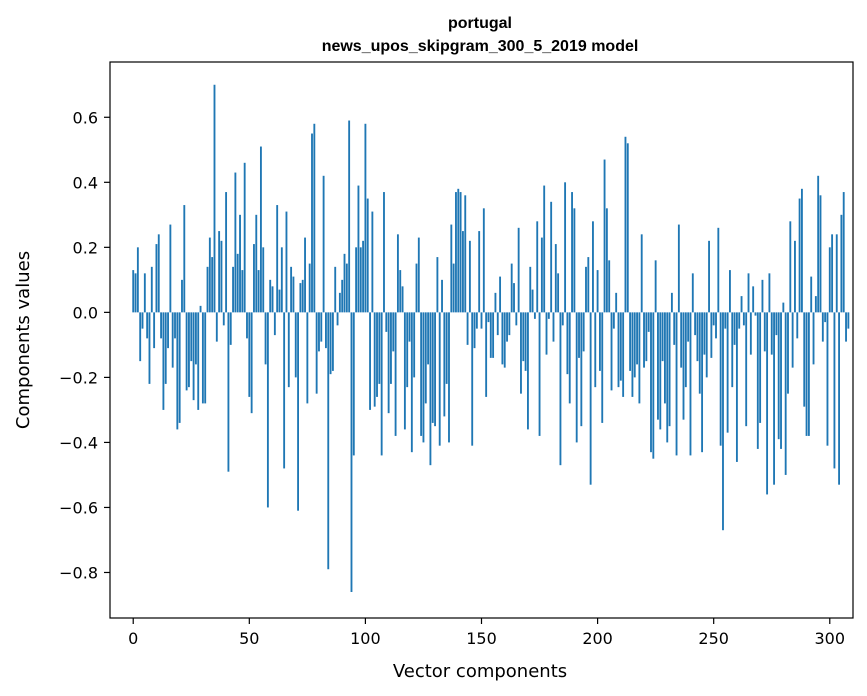  Describe the element at coordinates (597, 638) in the screenshot. I see `x-tick-label-200: 200` at that location.